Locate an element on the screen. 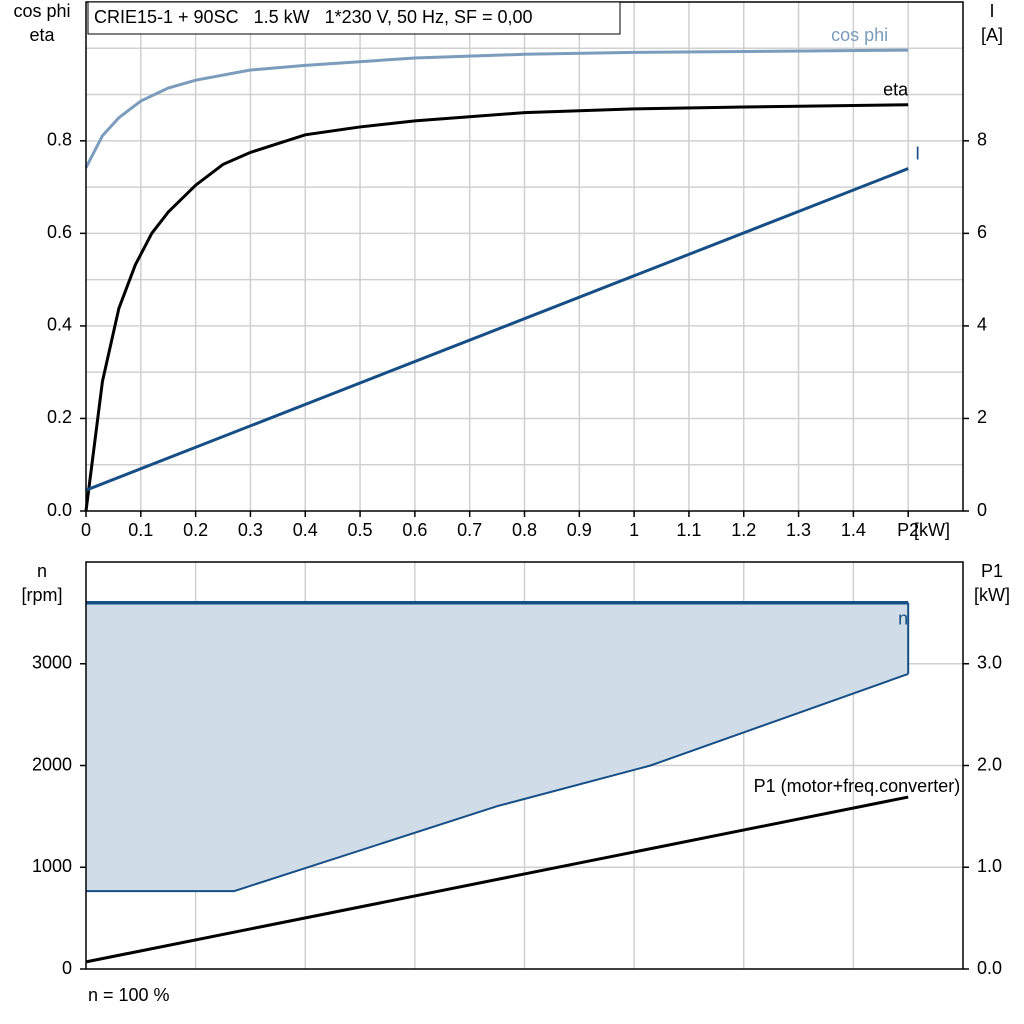 The image size is (1024, 1024). y2-tick-label: 2.0 is located at coordinates (989, 764).